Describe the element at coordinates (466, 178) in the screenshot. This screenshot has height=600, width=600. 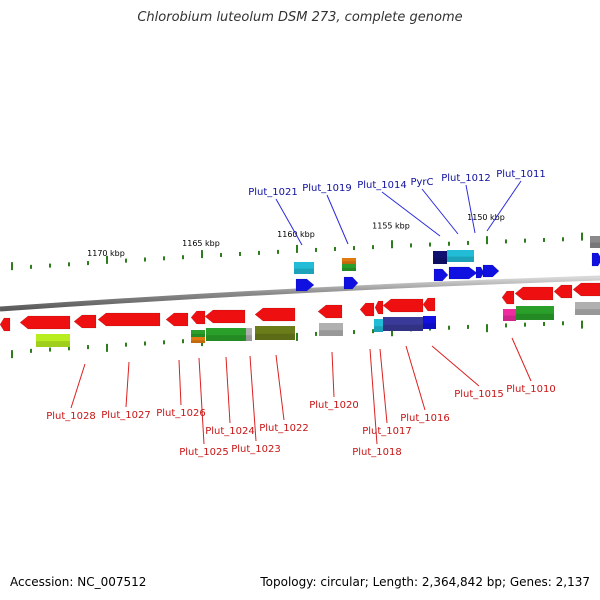
I see `gene-label-forward: Plut_1012` at that location.